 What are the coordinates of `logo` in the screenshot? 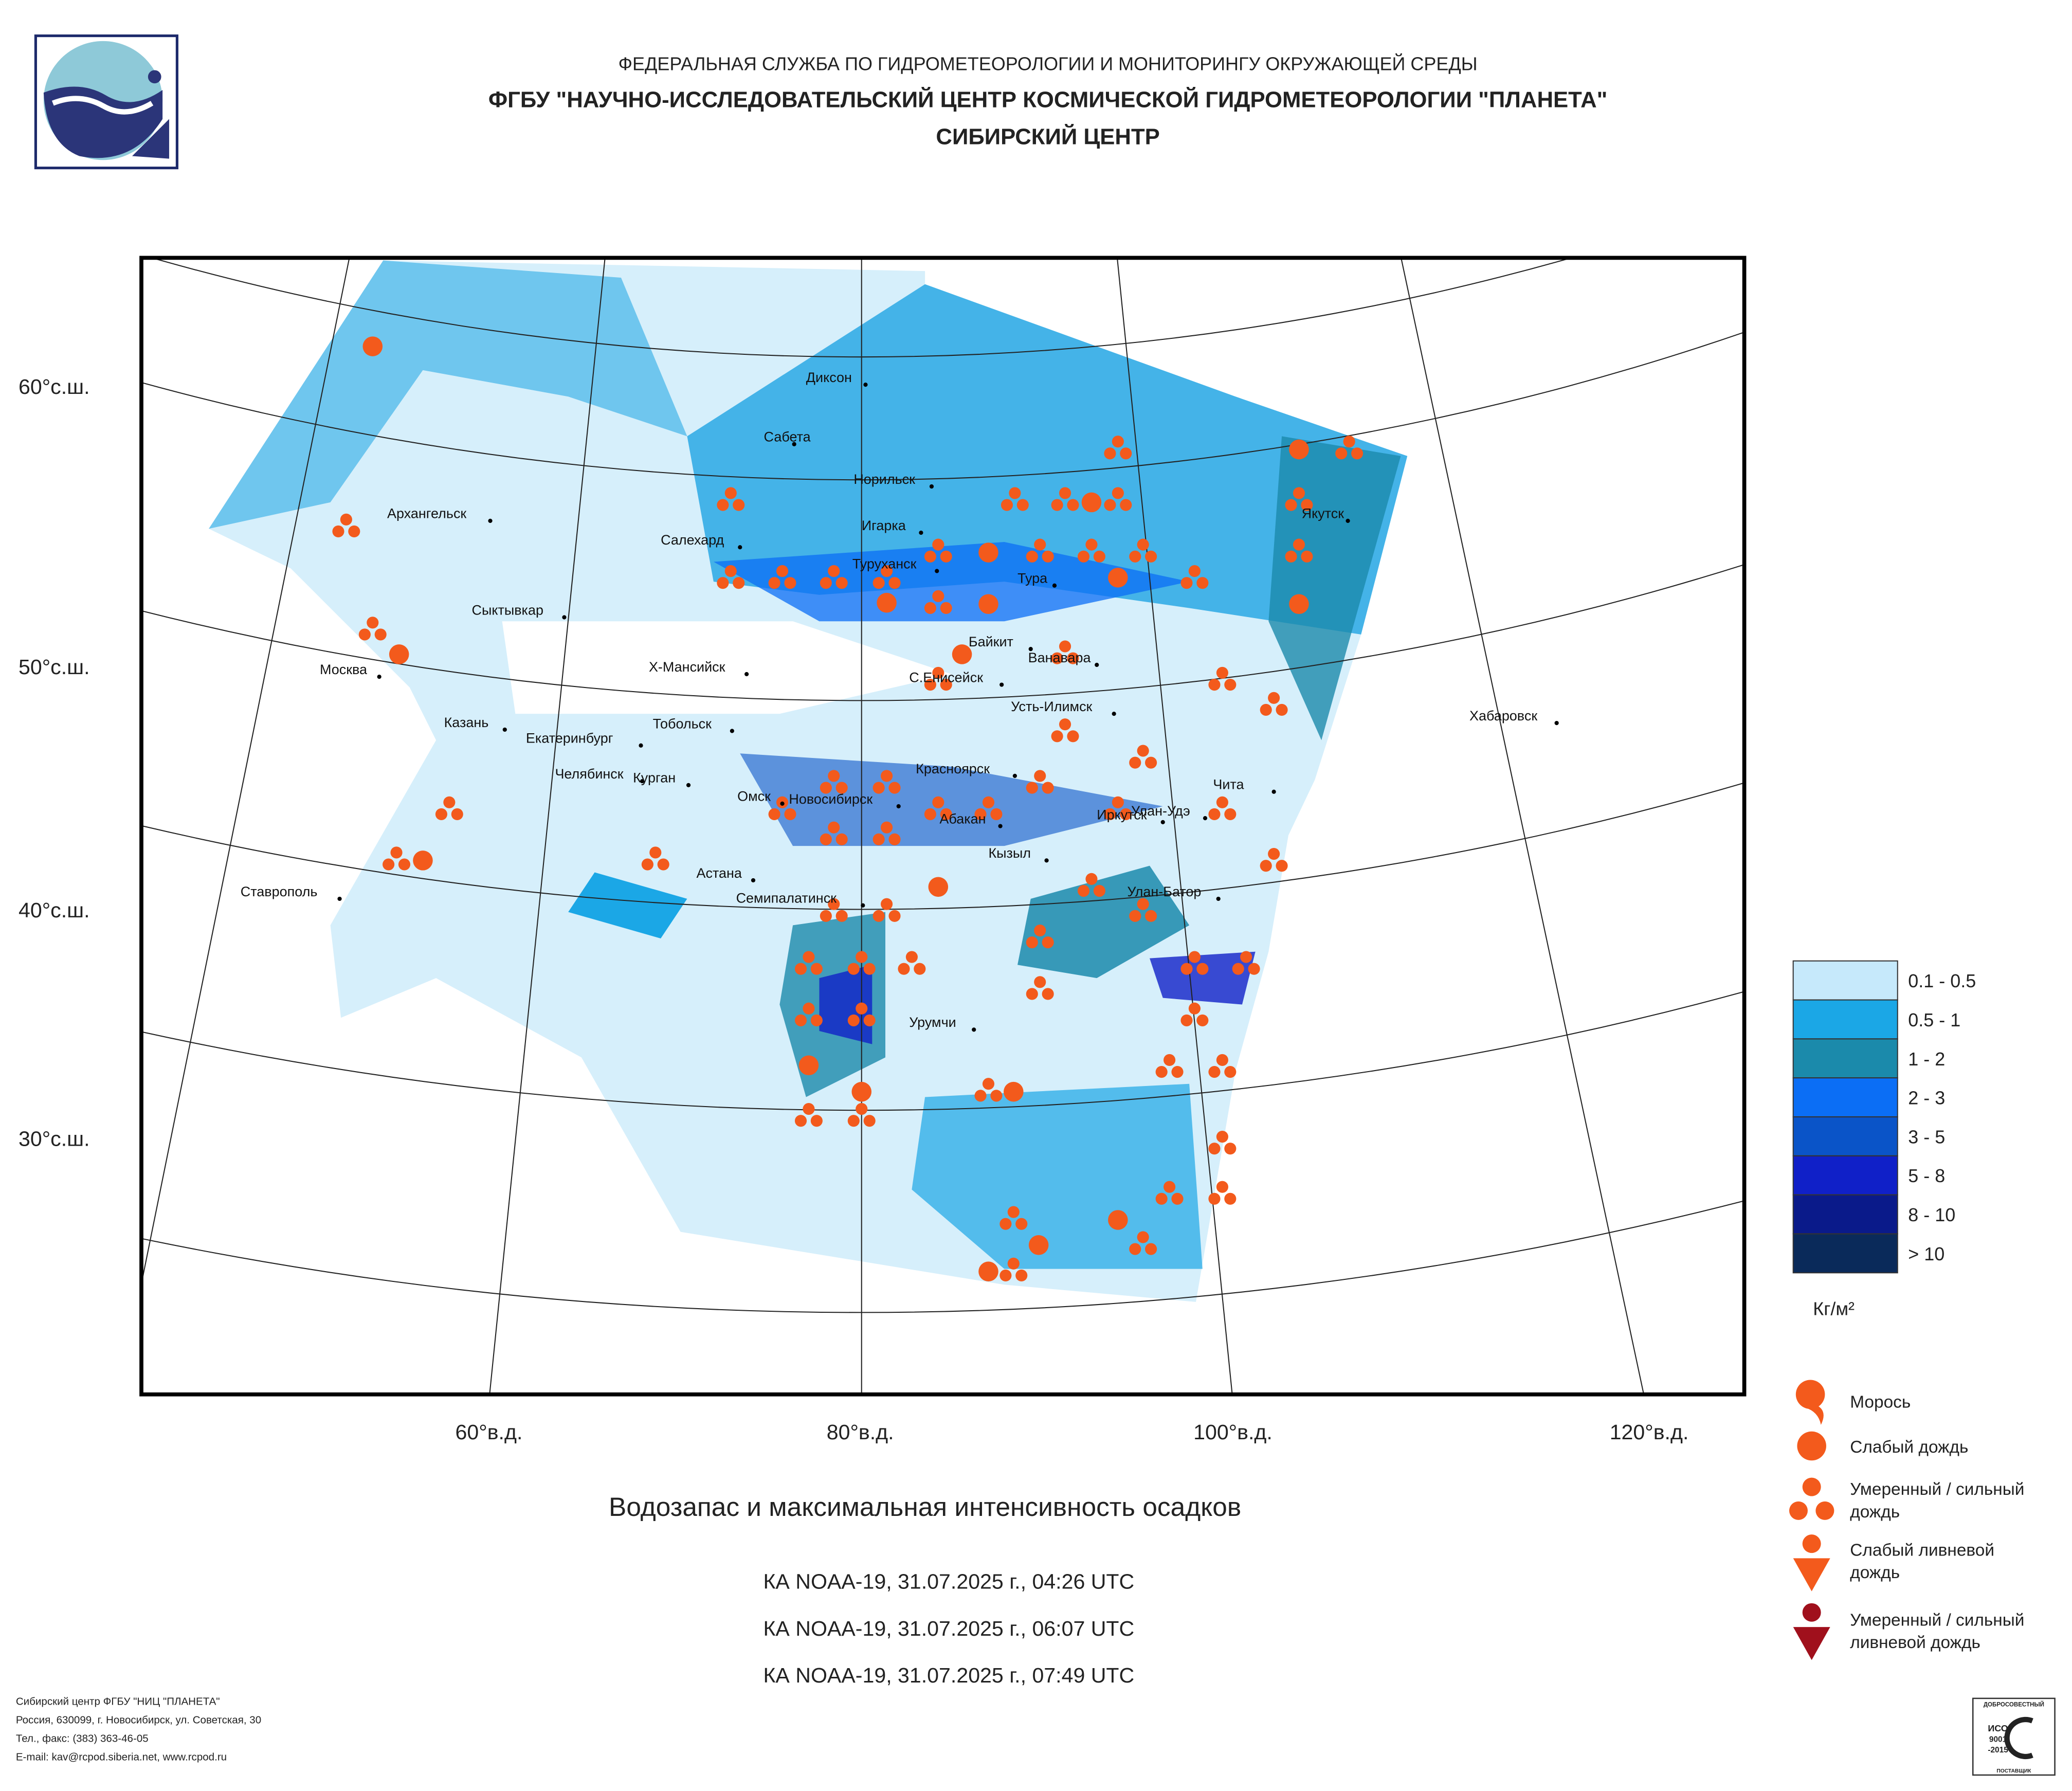 It's located at (106, 102).